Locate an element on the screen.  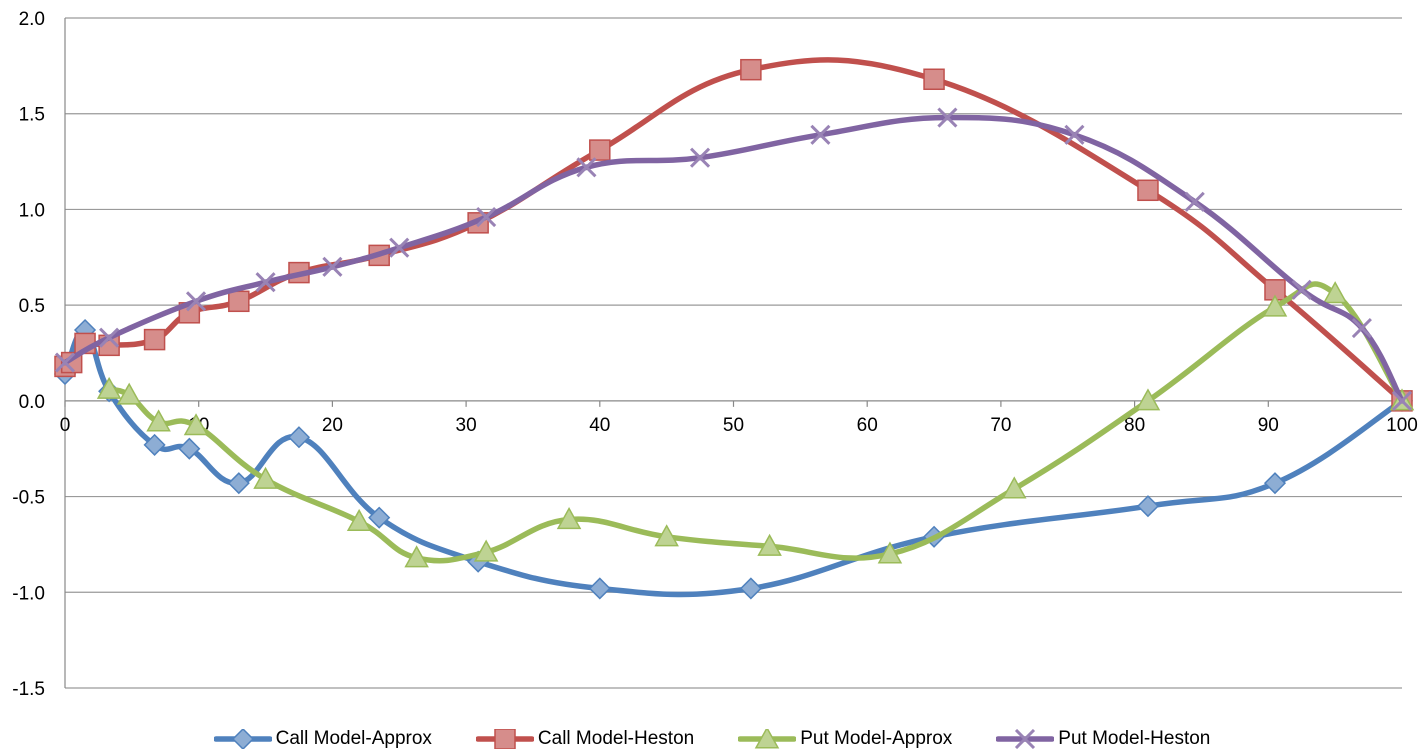
legend-item-put-approx: Put Model-Approx is located at coordinates (845, 739).